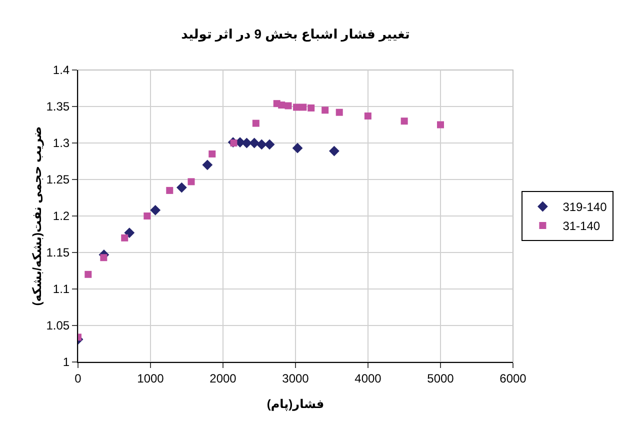 The width and height of the screenshot is (626, 422). Describe the element at coordinates (58, 179) in the screenshot. I see `y-tick-label: 1.25` at that location.